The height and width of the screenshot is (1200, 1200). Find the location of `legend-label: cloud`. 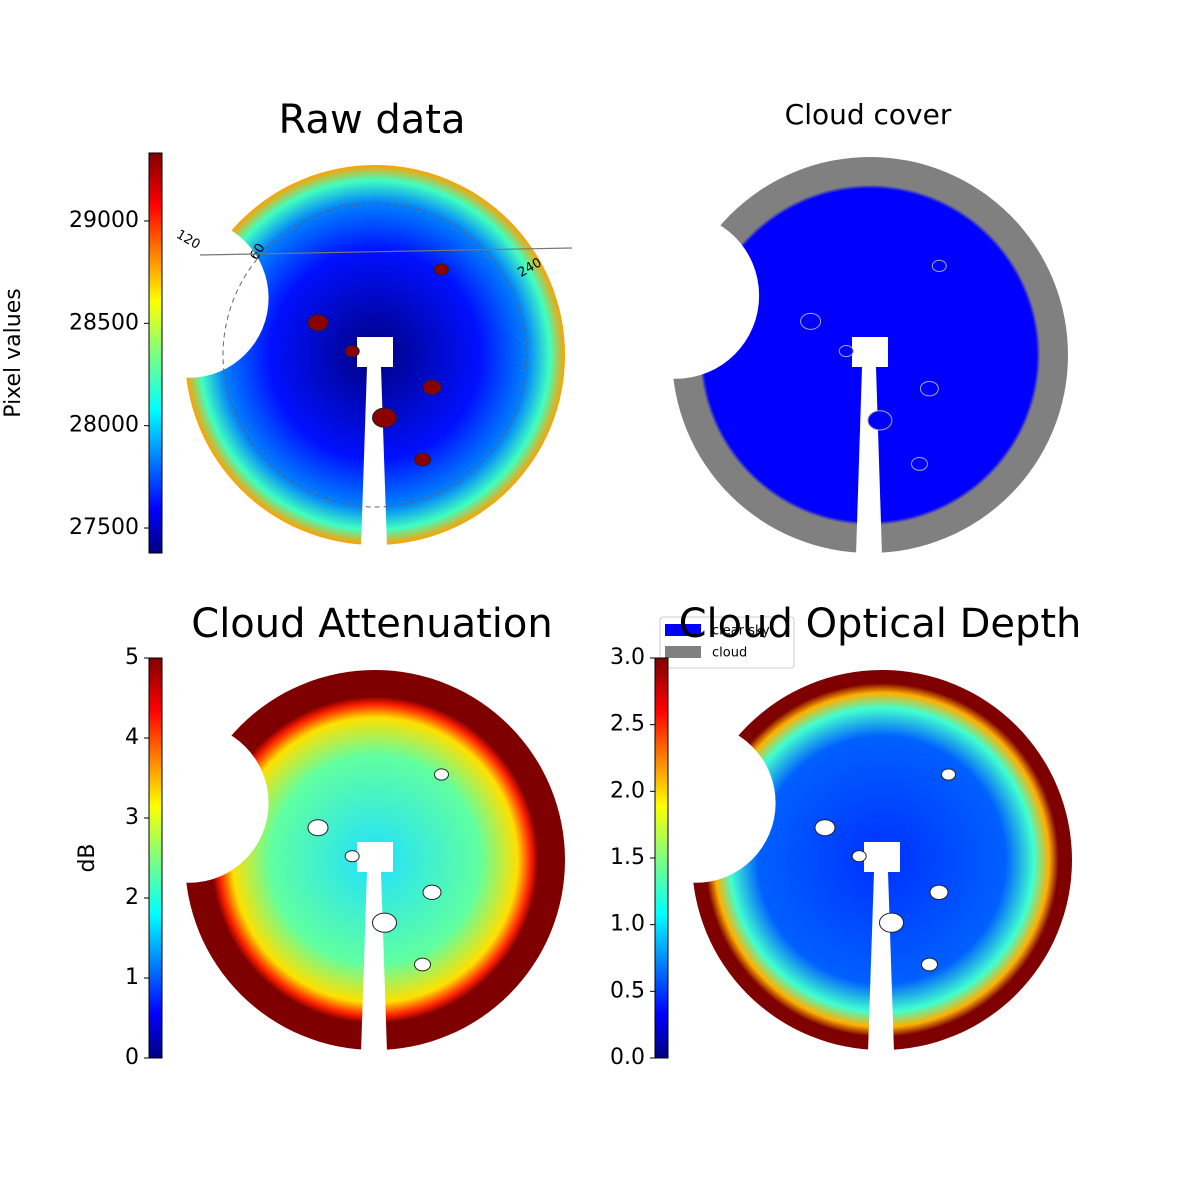

legend-label: cloud is located at coordinates (729, 653).